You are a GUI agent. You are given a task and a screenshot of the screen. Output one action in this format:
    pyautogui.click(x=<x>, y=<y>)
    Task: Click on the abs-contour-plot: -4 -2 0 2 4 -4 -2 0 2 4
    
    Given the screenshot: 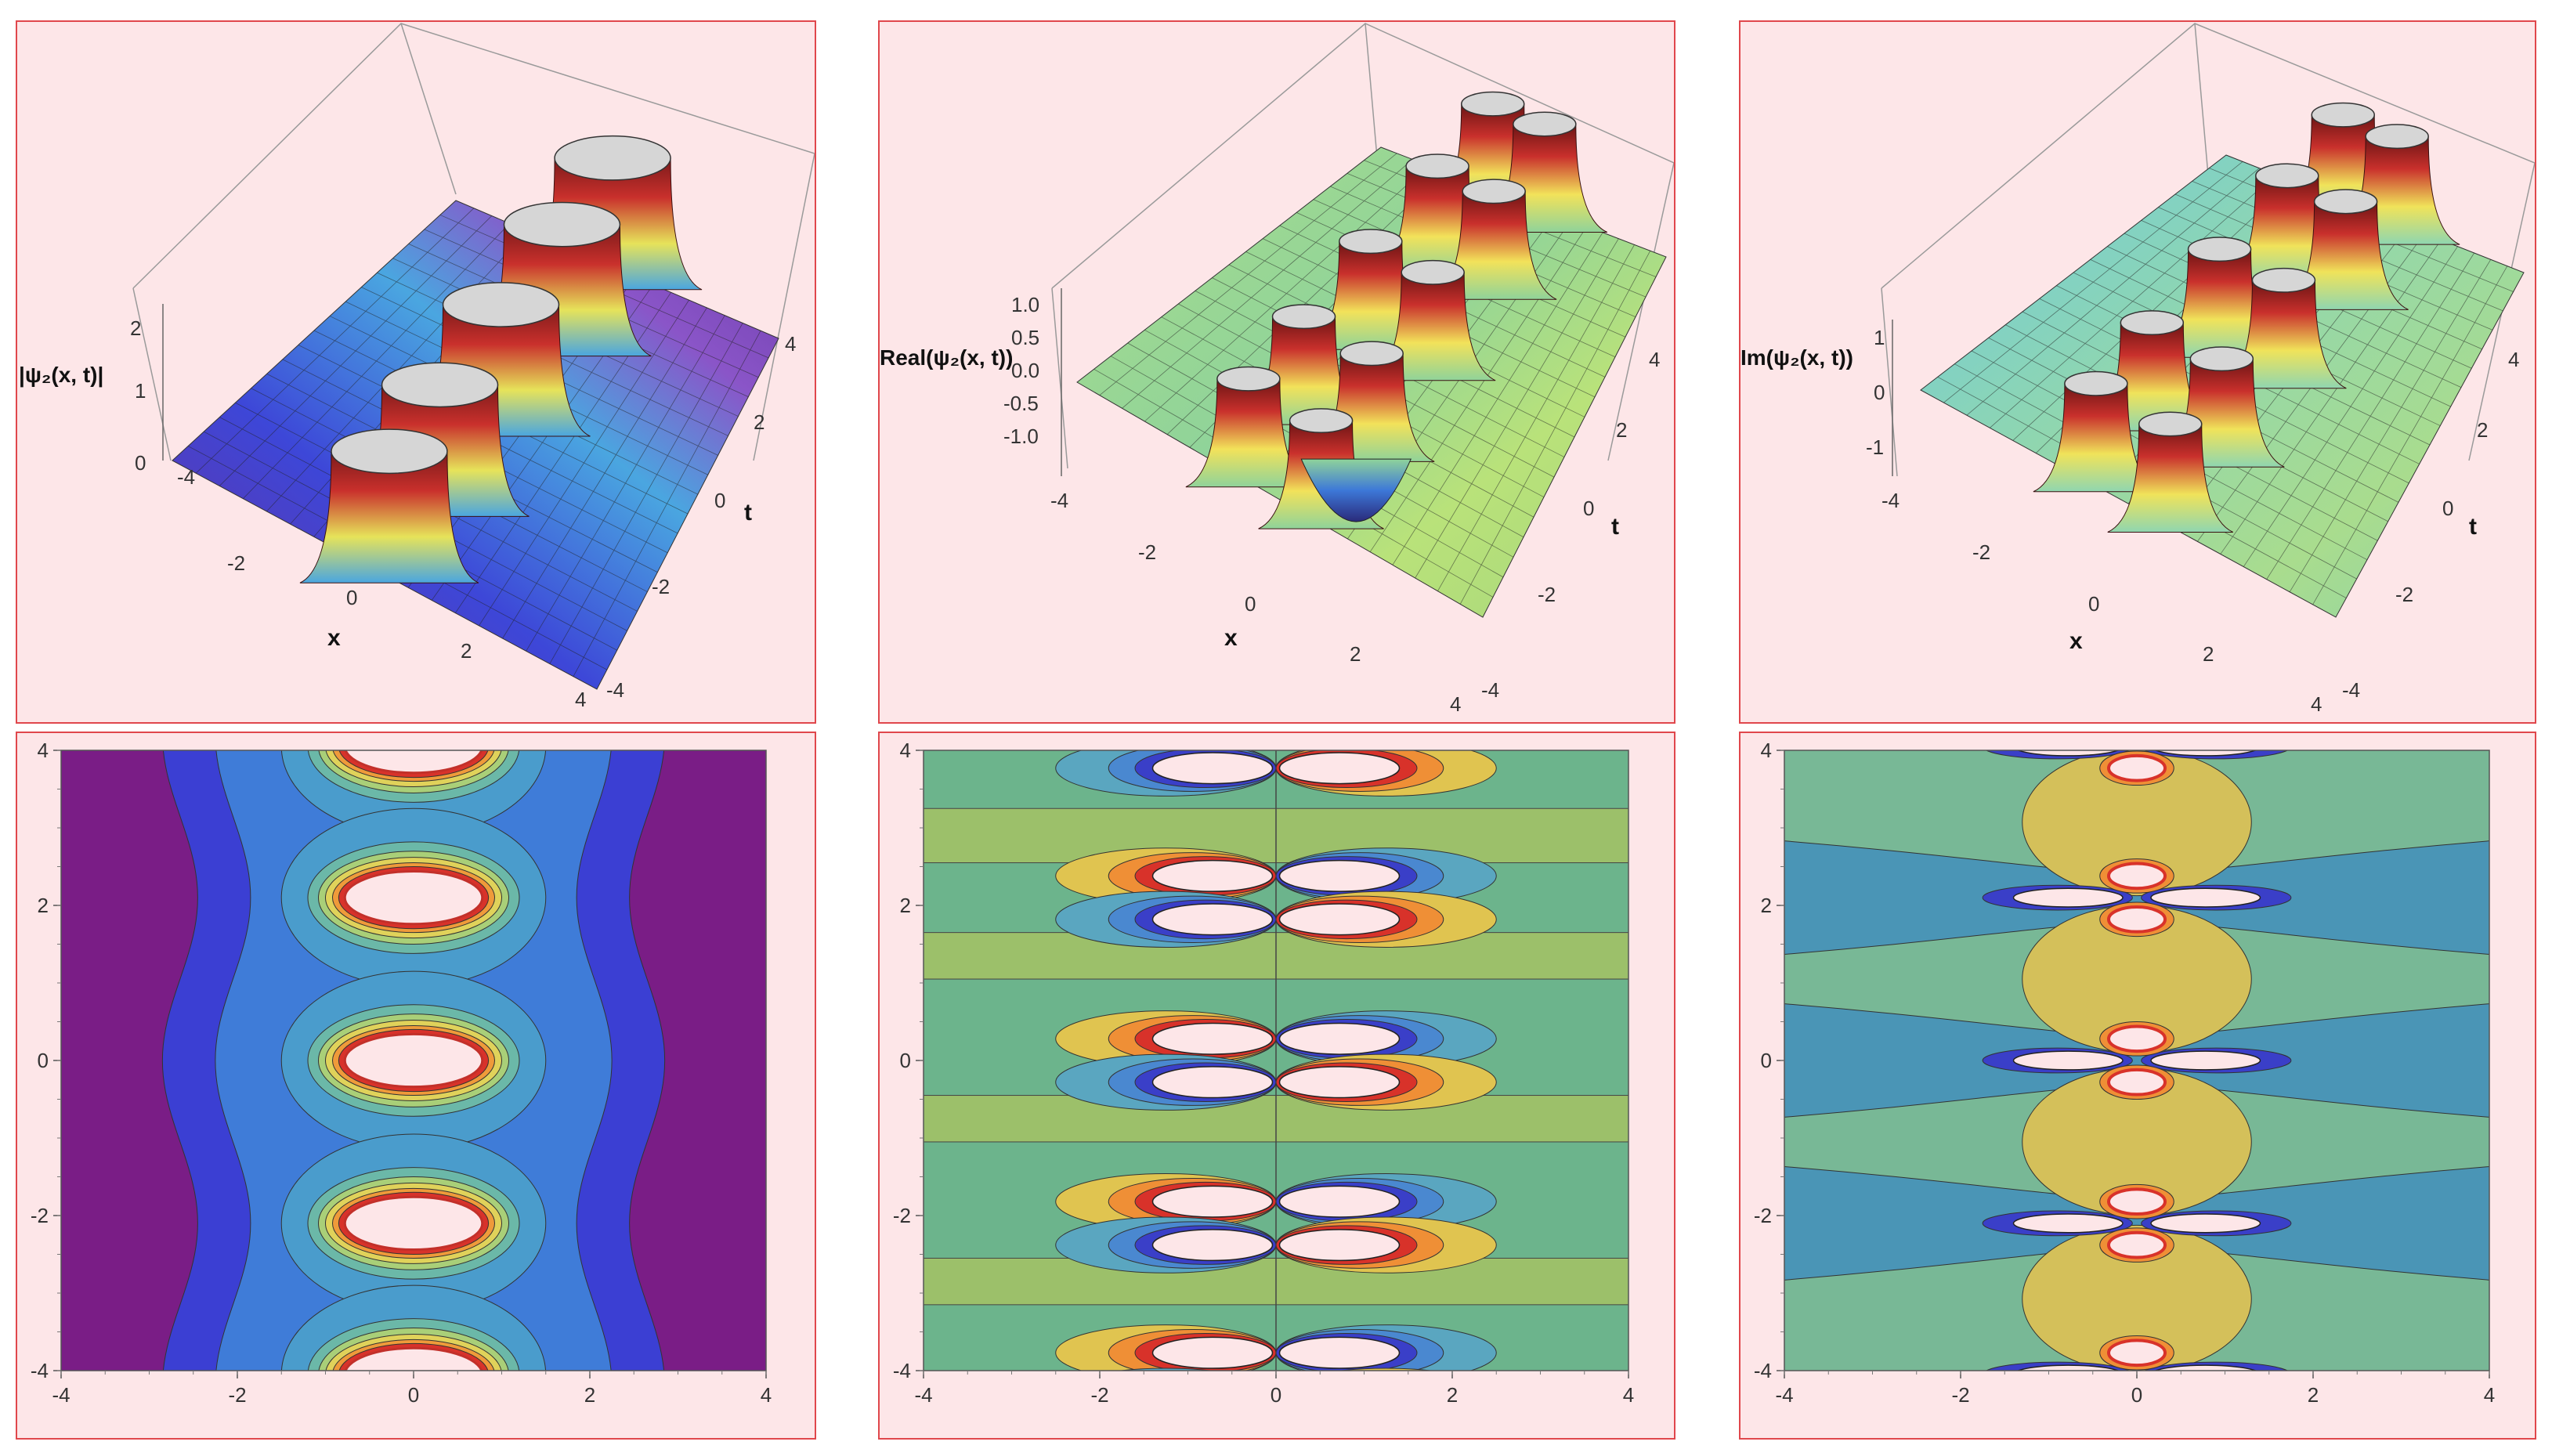 What is the action you would take?
    pyautogui.click(x=401, y=1073)
    